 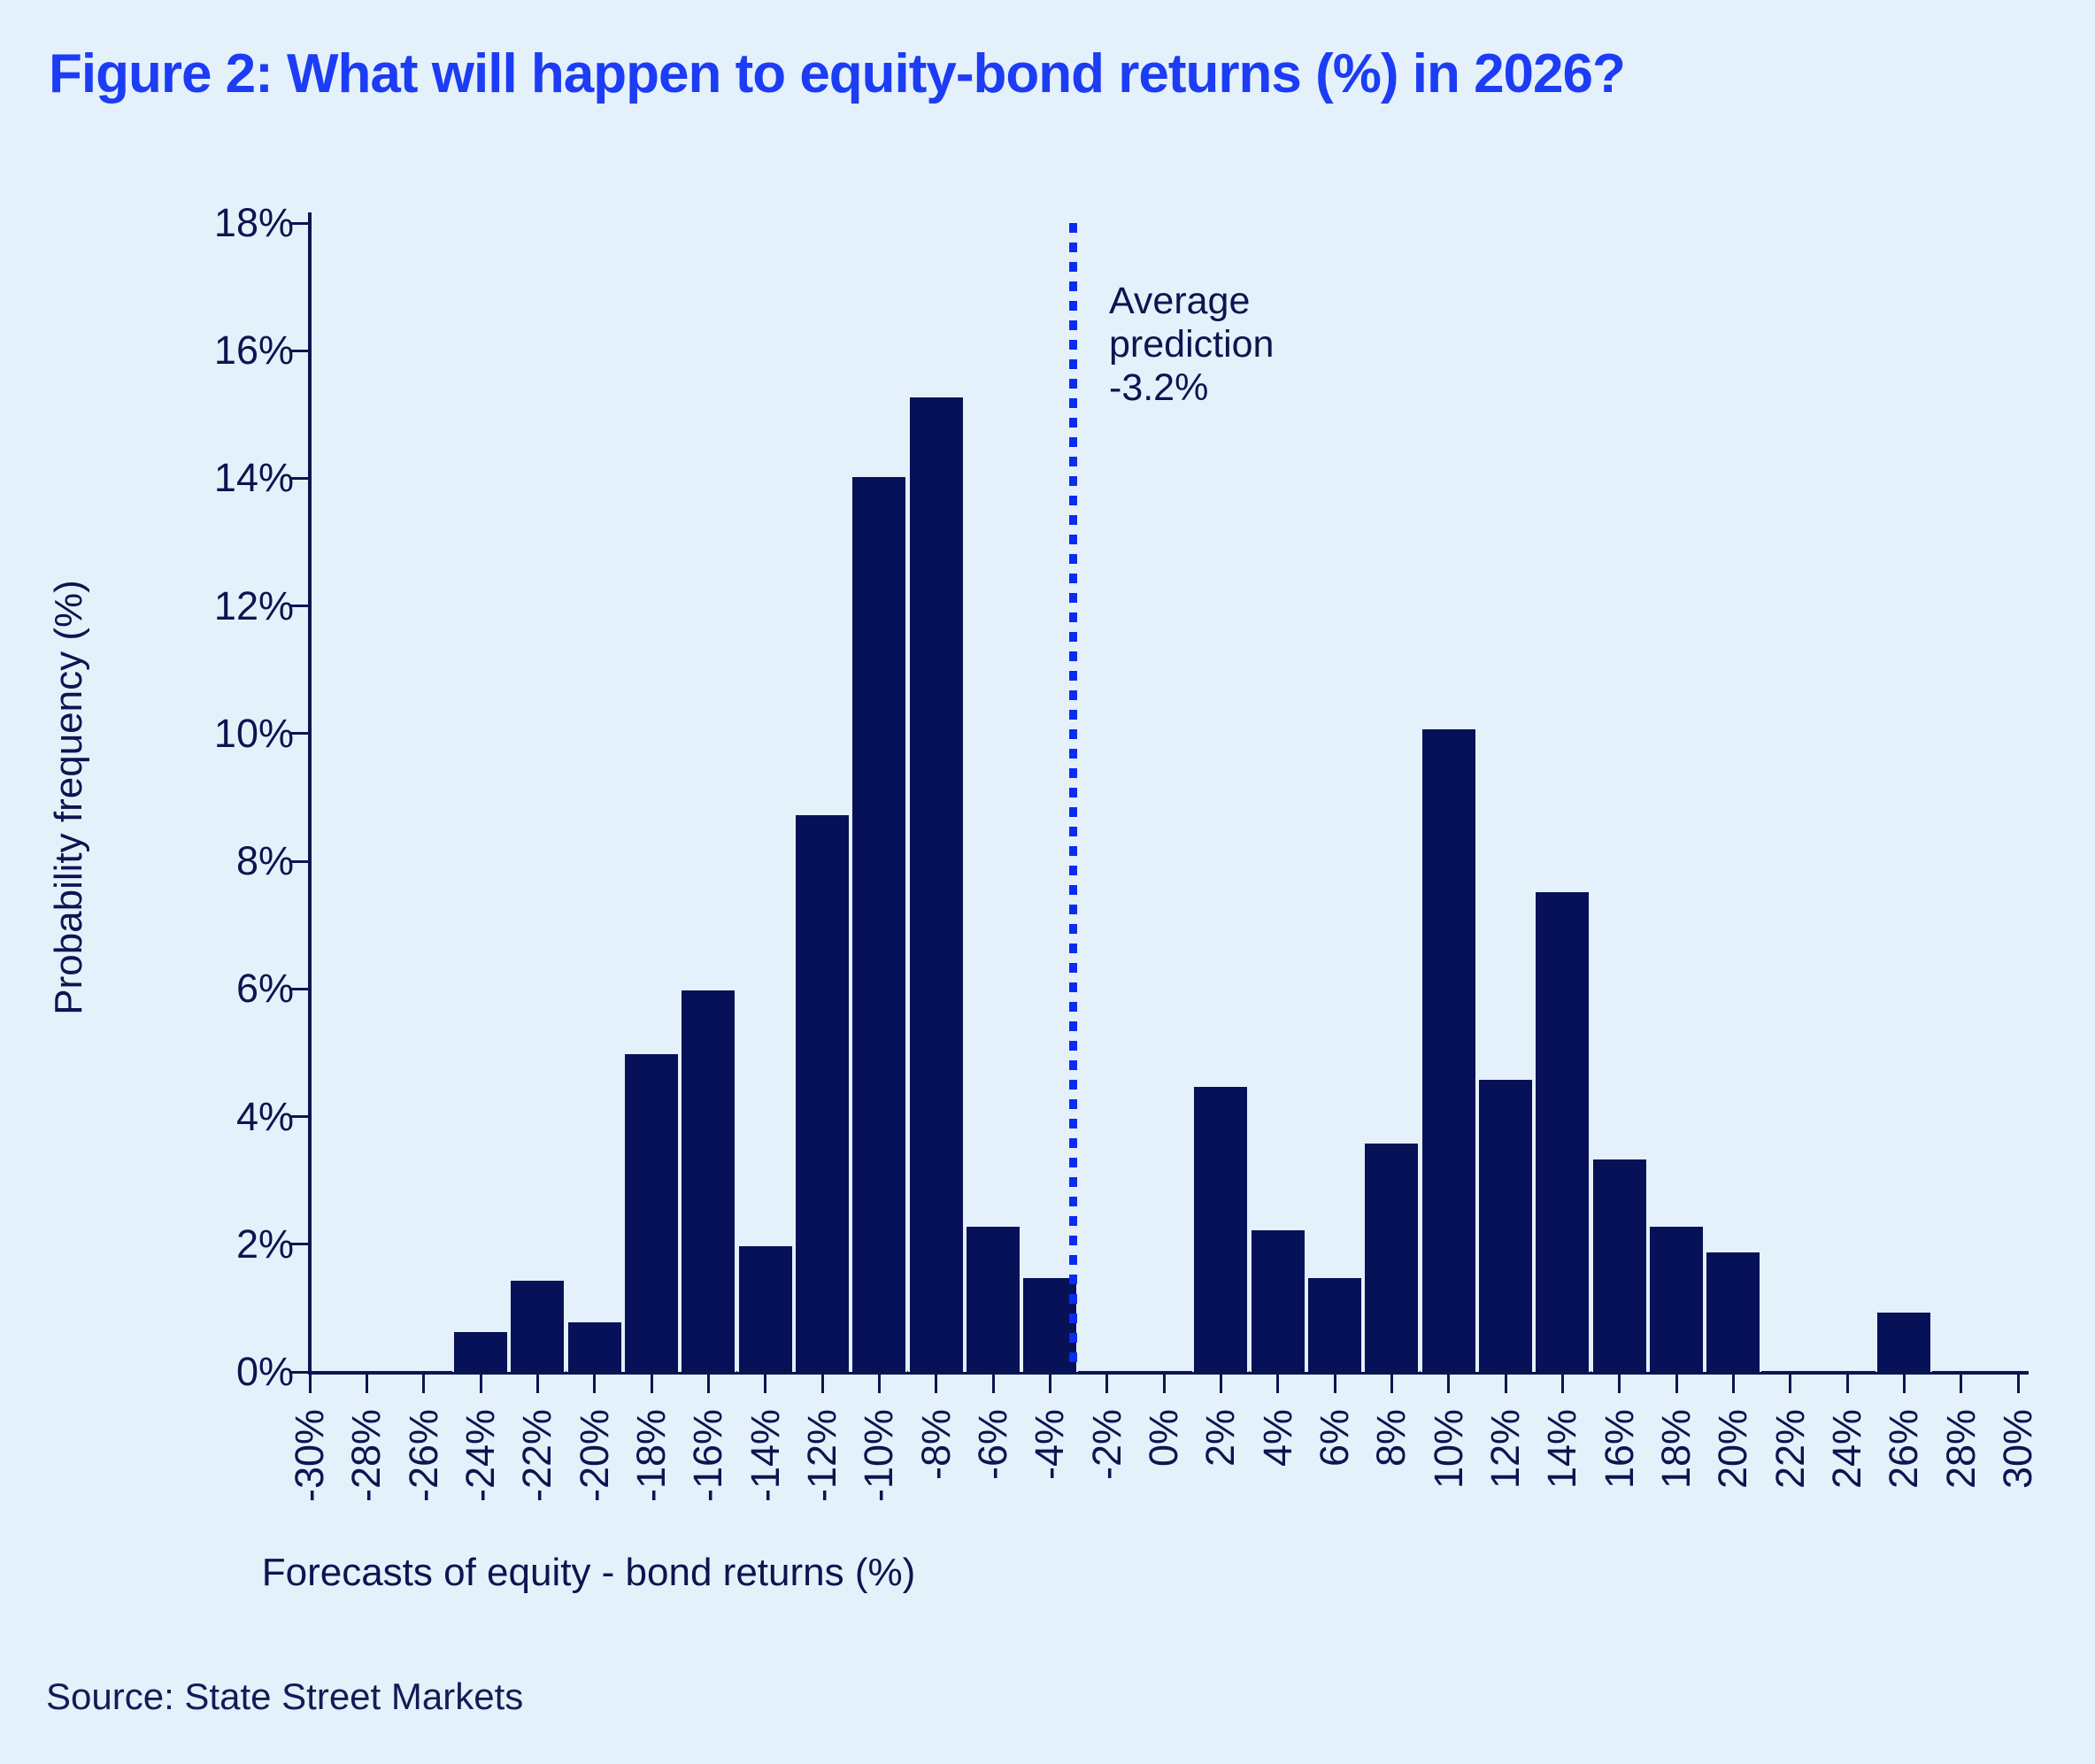 I want to click on x-tick-label: -2%, so click(x=1106, y=1445).